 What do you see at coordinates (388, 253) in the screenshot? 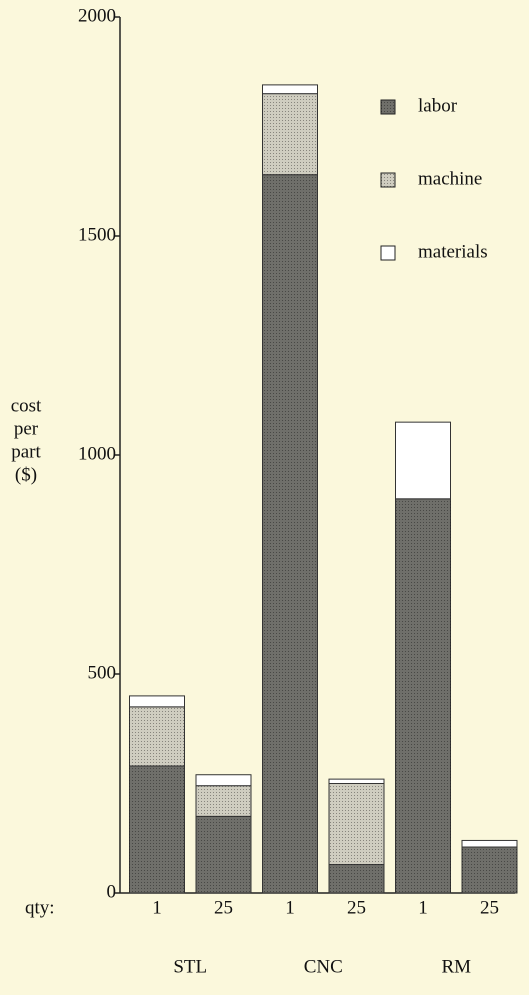
I see `legend-swatch` at bounding box center [388, 253].